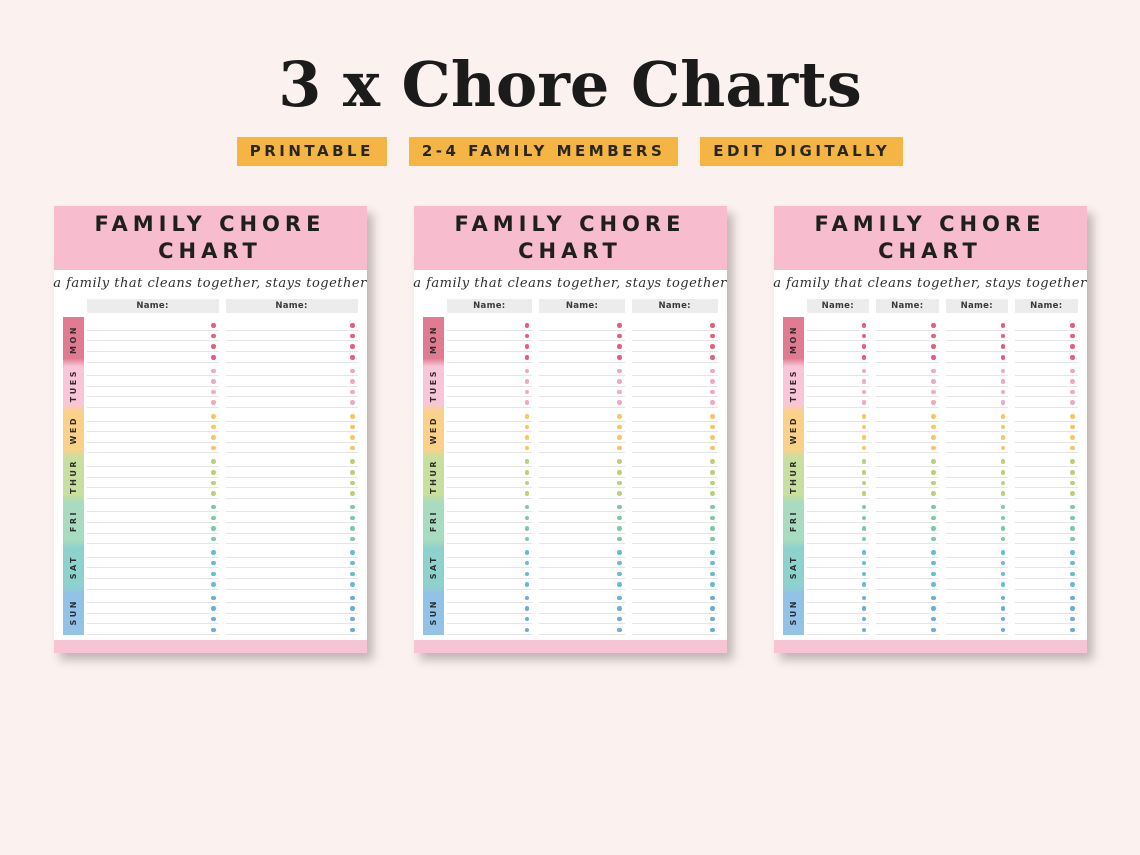  What do you see at coordinates (793, 612) in the screenshot?
I see `day-label-sun: SUN` at bounding box center [793, 612].